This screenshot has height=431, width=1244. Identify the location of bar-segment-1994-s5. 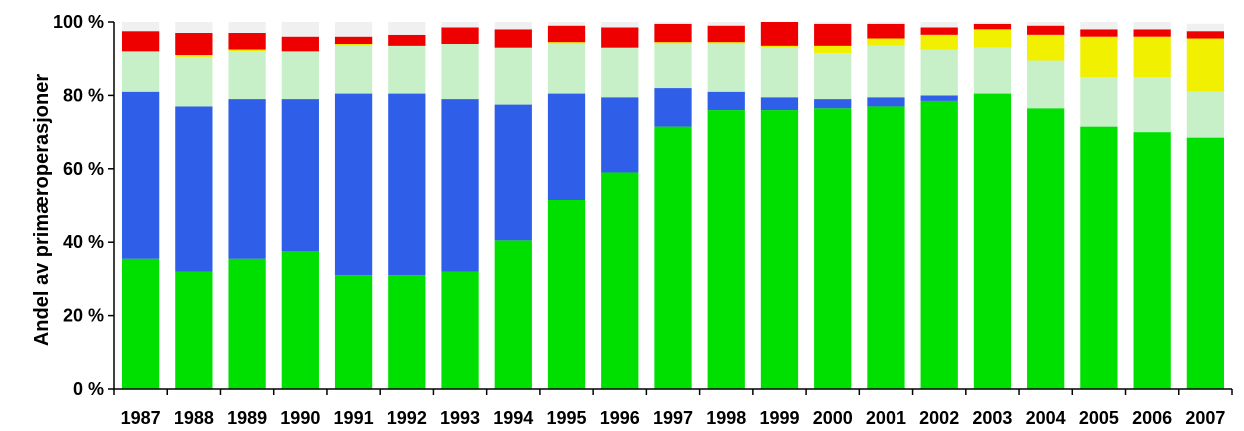
(513, 38).